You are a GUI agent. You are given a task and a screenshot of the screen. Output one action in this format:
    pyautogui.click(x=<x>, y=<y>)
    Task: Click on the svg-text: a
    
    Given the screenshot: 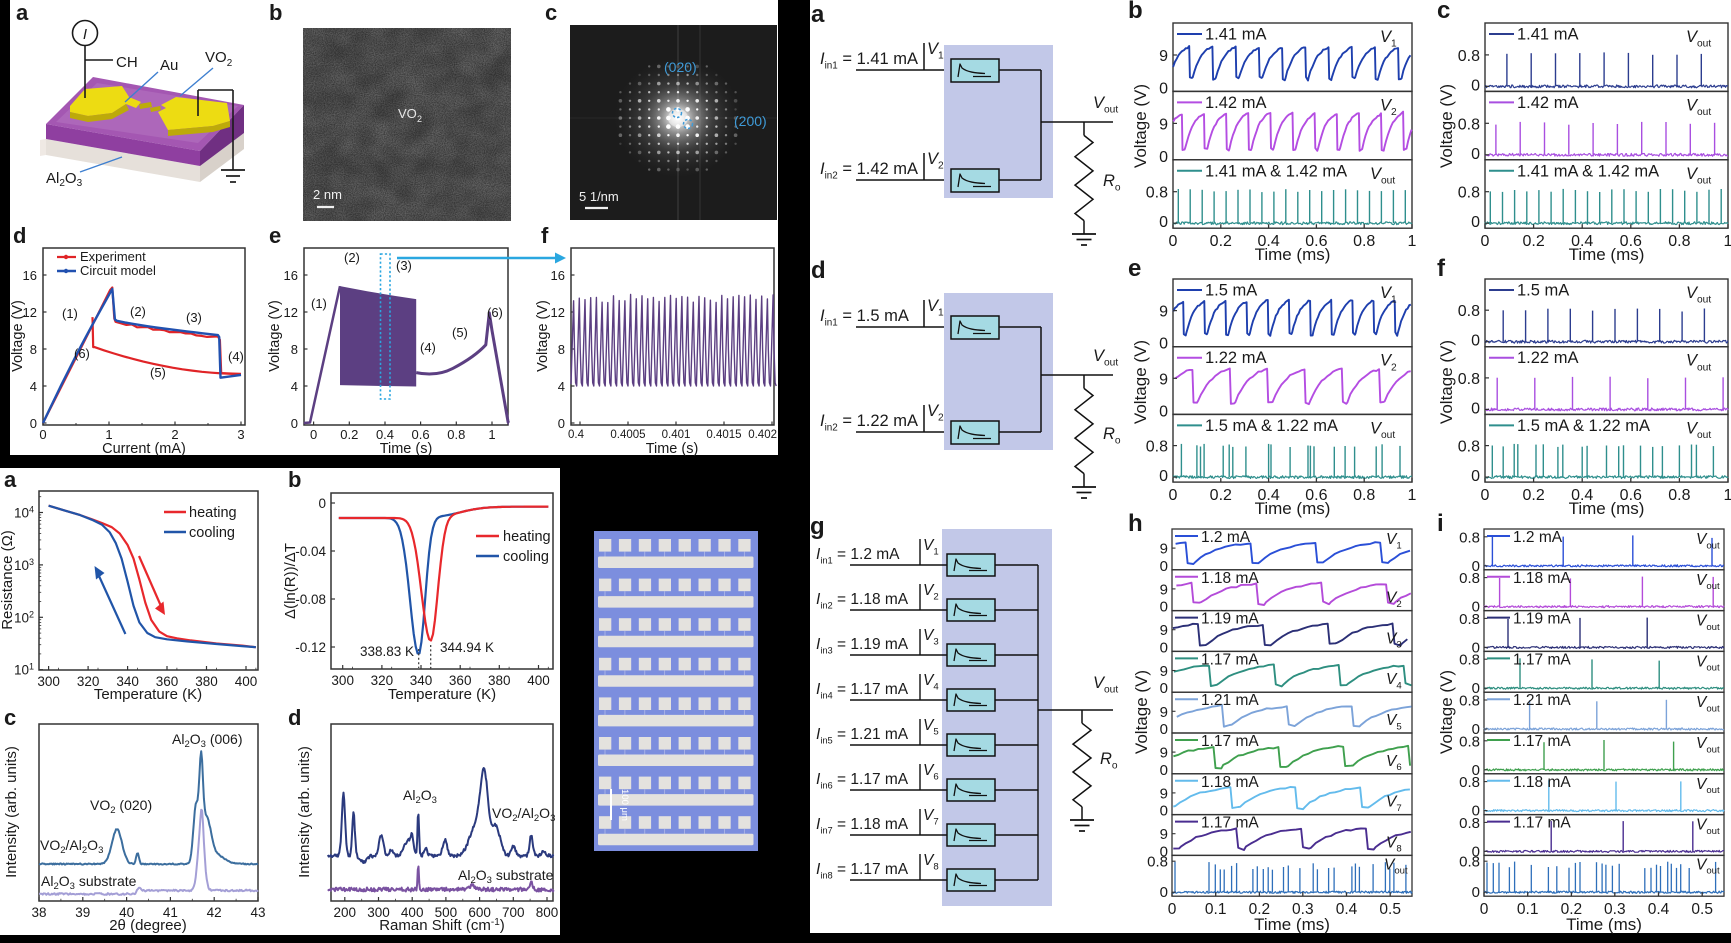 What is the action you would take?
    pyautogui.click(x=10, y=479)
    